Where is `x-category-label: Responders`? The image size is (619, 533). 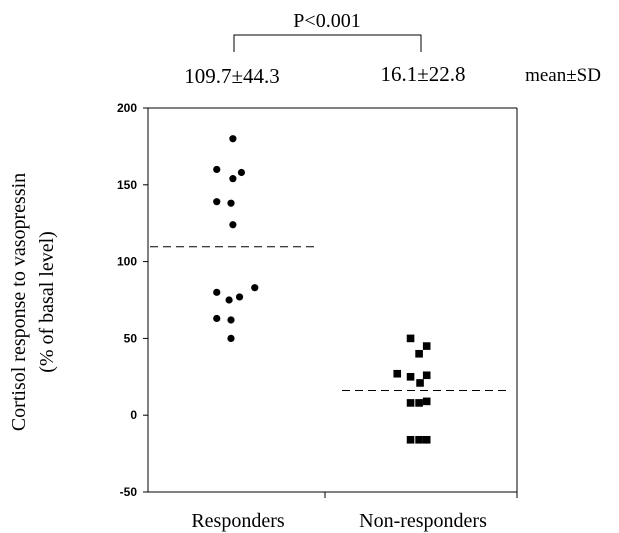
x-category-label: Responders is located at coordinates (238, 521).